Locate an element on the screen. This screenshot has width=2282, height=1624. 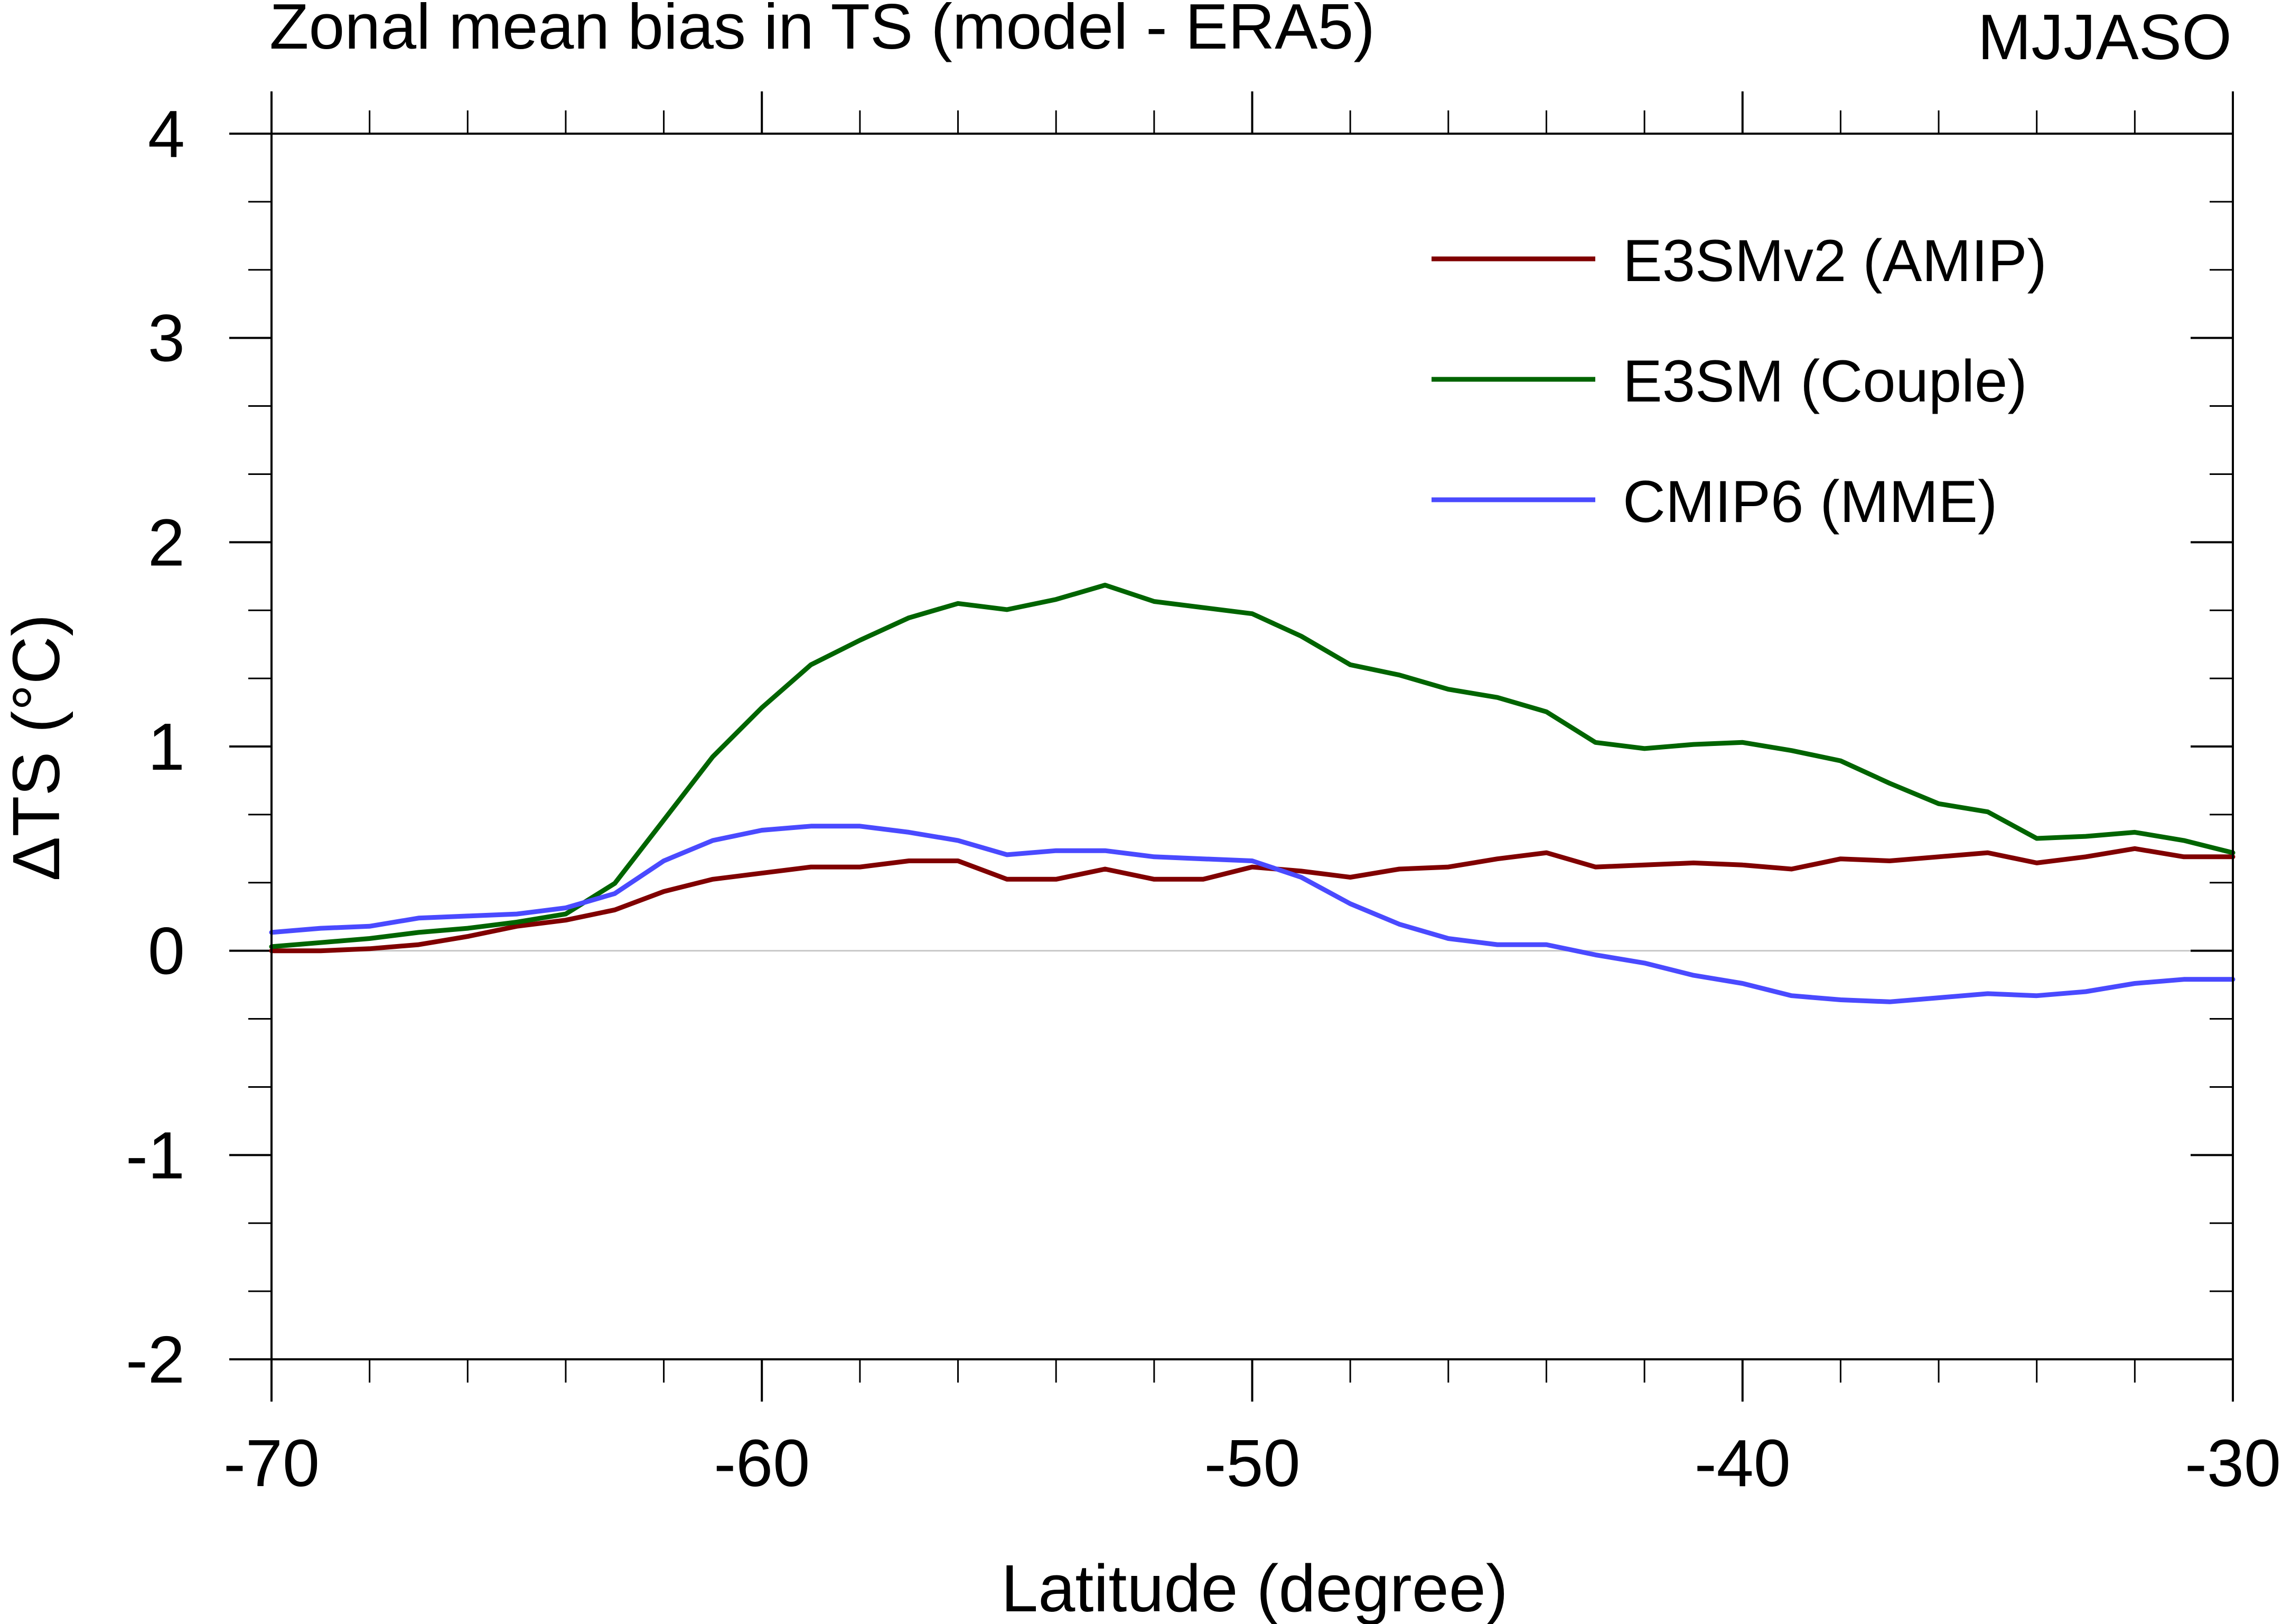
y-tick-label: 1 is located at coordinates (166, 747).